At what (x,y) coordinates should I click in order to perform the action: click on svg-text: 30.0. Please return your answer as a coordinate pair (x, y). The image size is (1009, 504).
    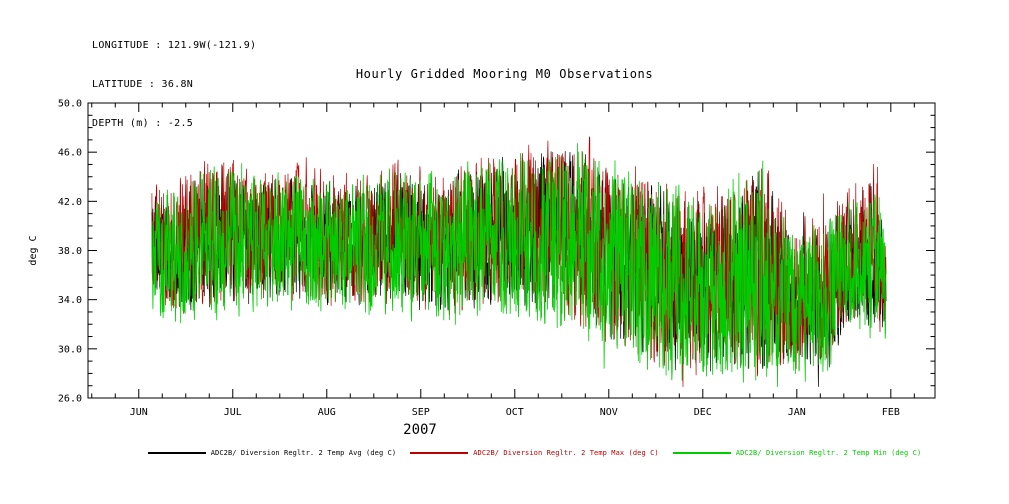
    Looking at the image, I should click on (70, 349).